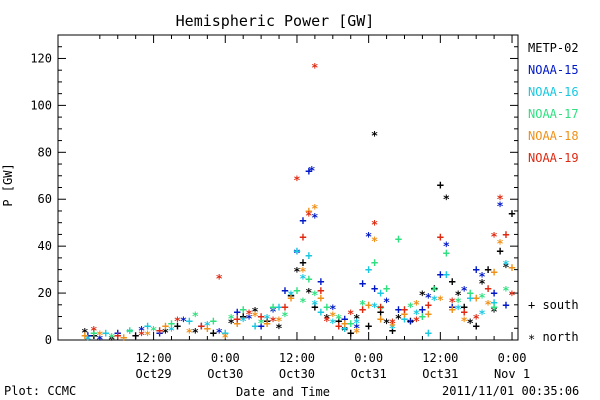 The image size is (600, 400). Describe the element at coordinates (283, 392) in the screenshot. I see `x-axis-label: Date and Time` at that location.